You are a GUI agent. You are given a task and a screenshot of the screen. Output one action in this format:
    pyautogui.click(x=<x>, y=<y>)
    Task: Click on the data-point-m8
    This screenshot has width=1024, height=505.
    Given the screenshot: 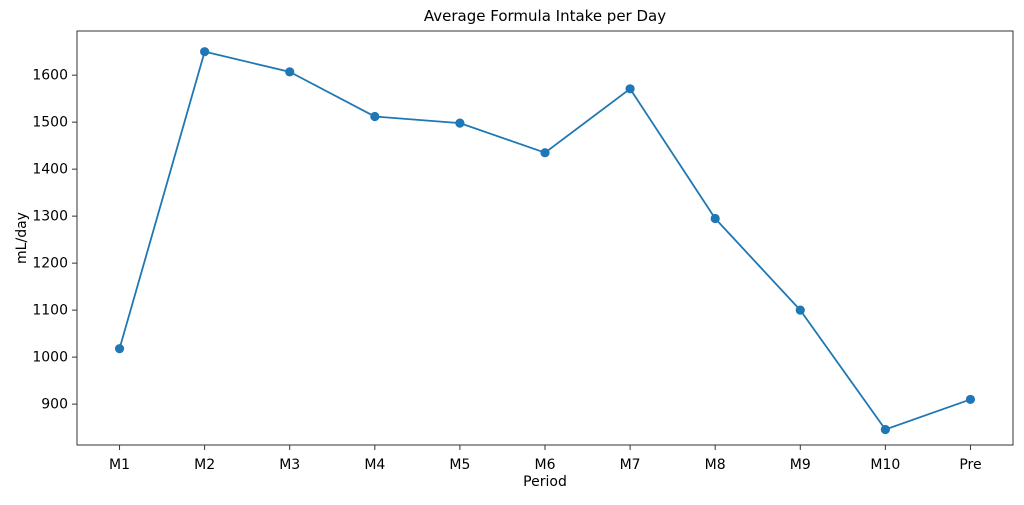 What is the action you would take?
    pyautogui.click(x=715, y=218)
    